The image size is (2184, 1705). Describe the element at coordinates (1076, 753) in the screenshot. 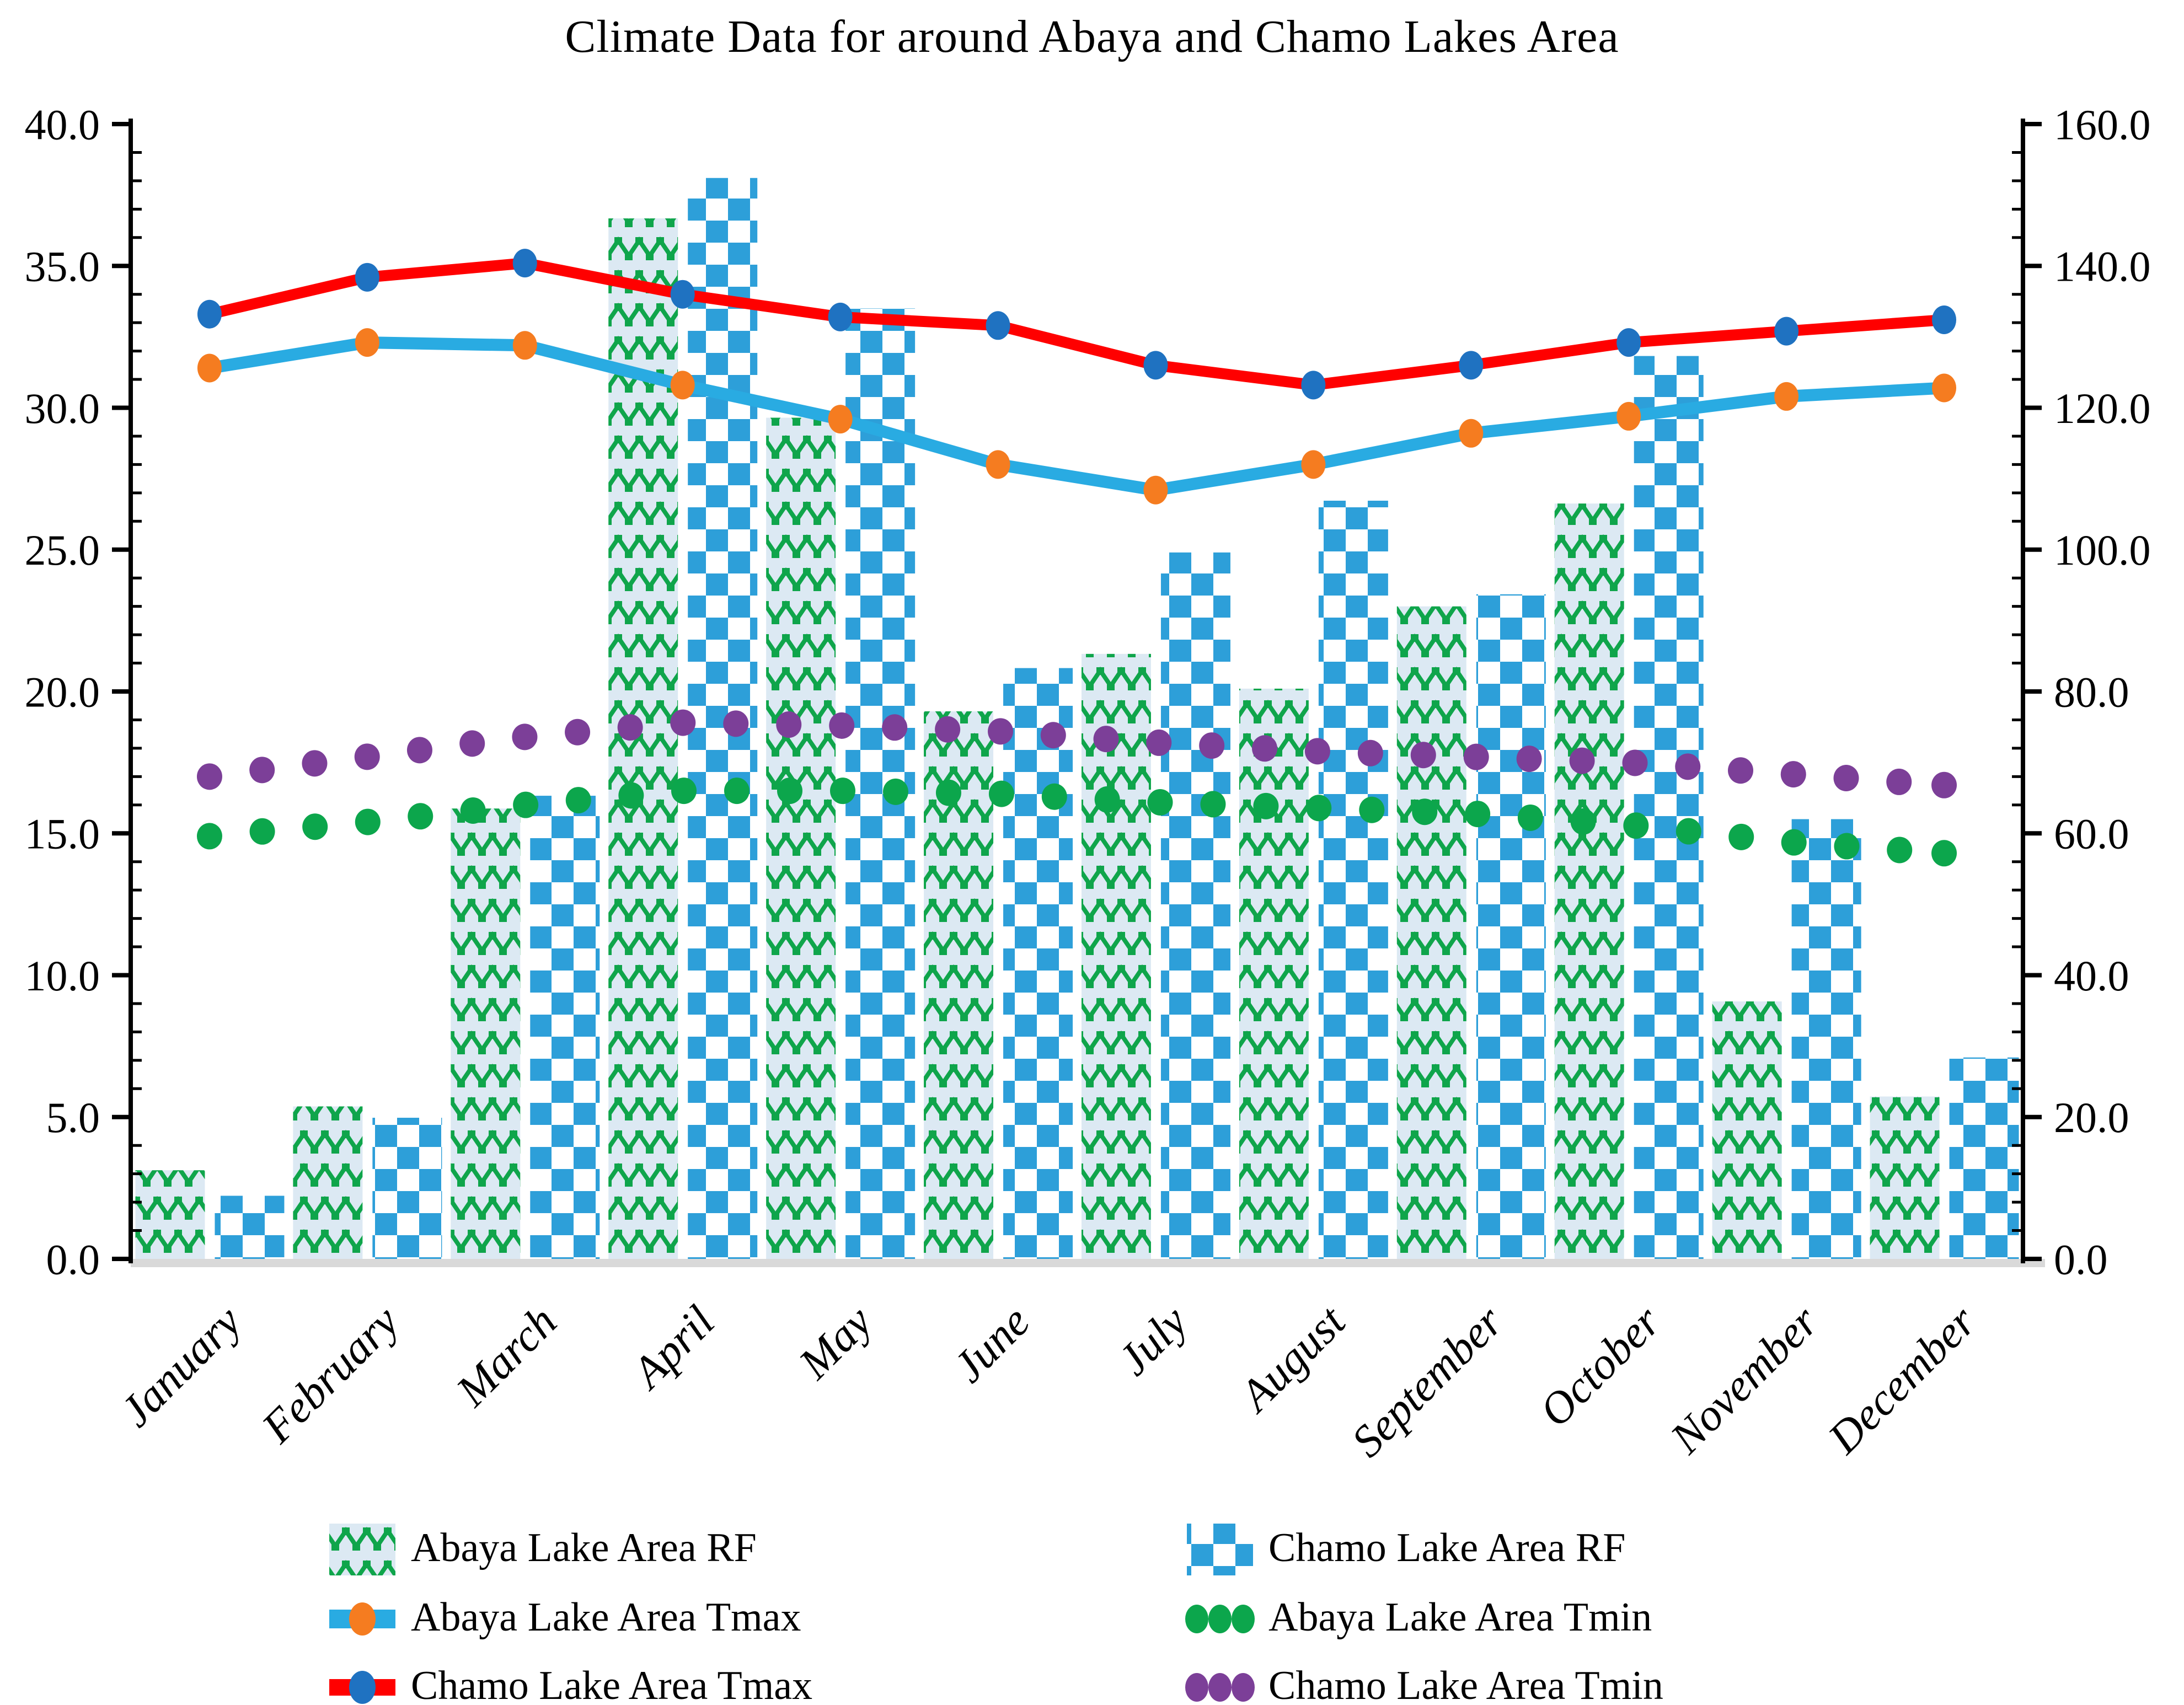

I see `chamo-tmin-dots` at that location.